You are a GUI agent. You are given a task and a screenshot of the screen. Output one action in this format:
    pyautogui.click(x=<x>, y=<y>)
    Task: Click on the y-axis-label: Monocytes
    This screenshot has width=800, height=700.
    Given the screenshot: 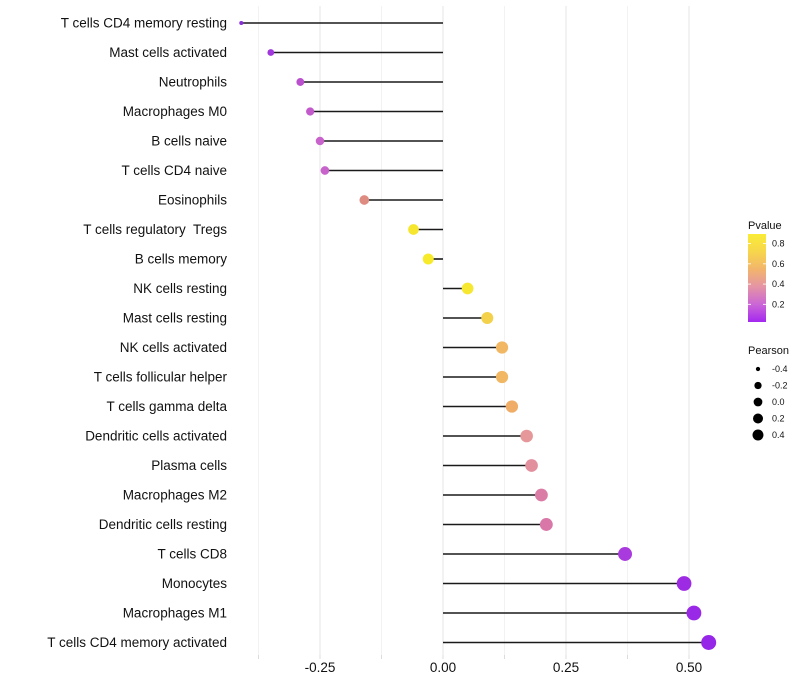 What is the action you would take?
    pyautogui.click(x=195, y=583)
    